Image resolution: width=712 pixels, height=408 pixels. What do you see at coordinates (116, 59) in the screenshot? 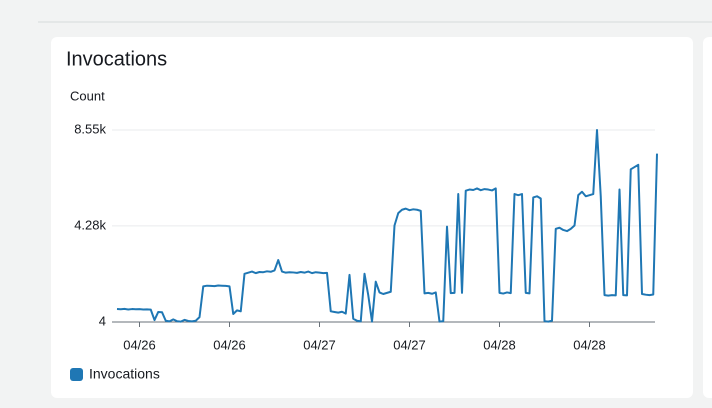
I see `chart-title: Invocations` at bounding box center [116, 59].